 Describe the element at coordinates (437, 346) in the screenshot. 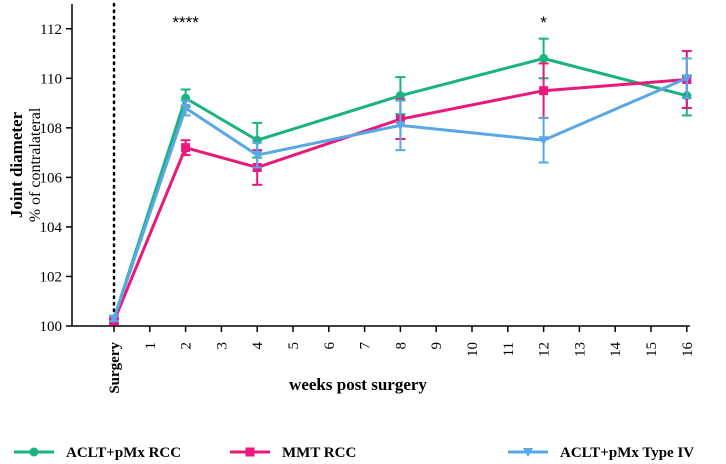

I see `x-tick-label: 9` at that location.